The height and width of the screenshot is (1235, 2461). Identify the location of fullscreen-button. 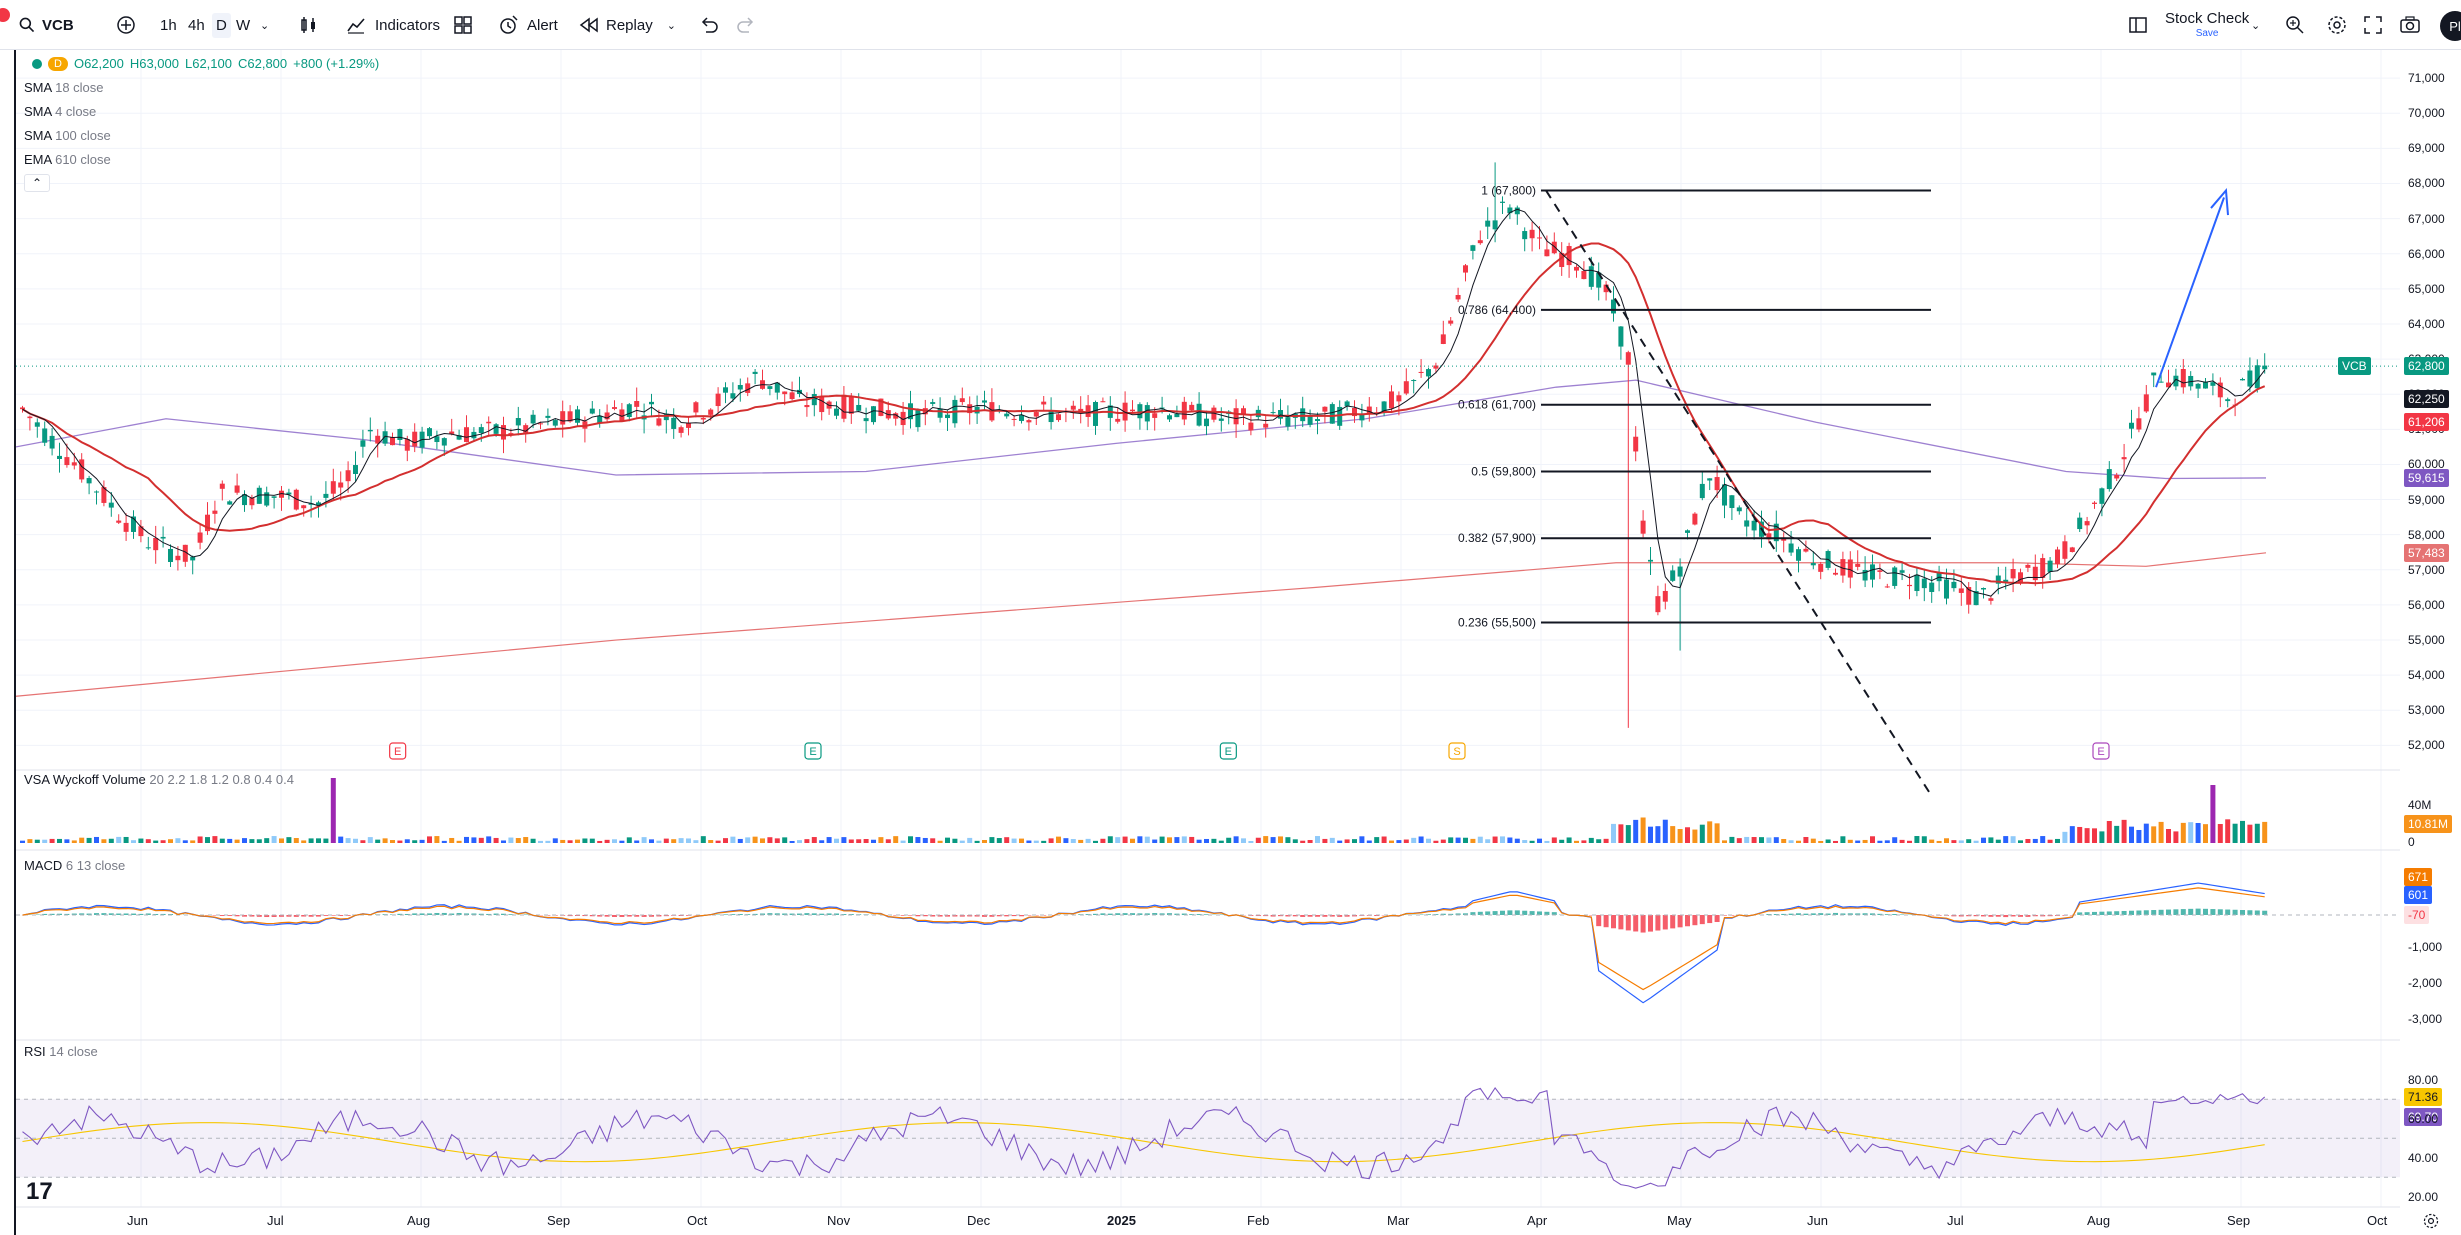
(2373, 25).